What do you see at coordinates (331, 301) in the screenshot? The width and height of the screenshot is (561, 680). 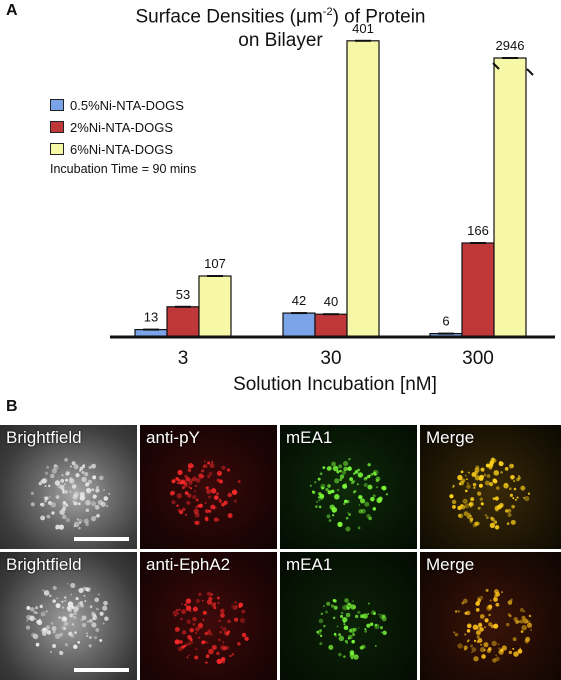 I see `value-label-1-1: 40` at bounding box center [331, 301].